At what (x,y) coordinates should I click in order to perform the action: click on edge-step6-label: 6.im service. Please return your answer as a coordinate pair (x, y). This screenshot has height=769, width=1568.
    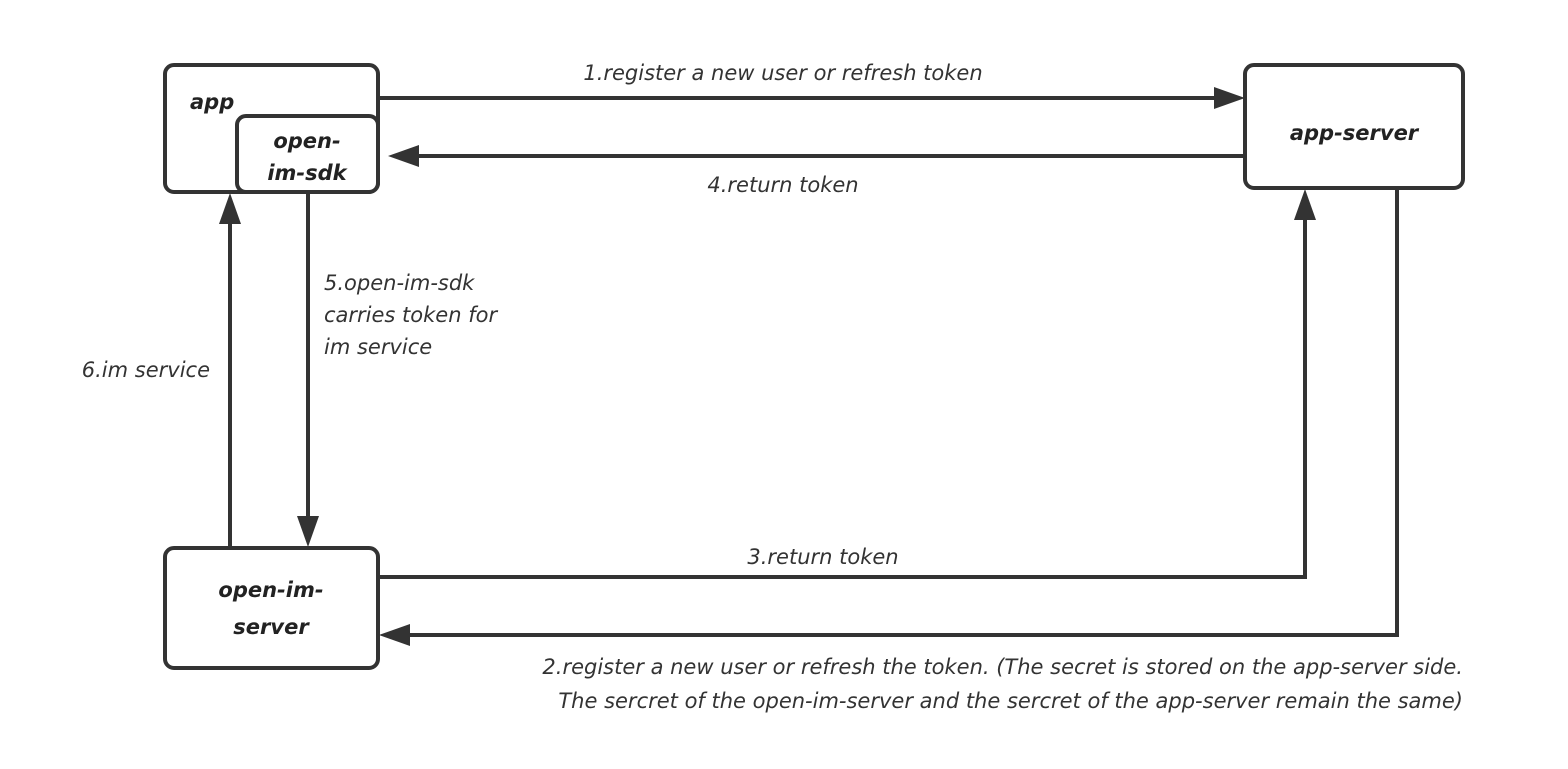
    Looking at the image, I should click on (146, 370).